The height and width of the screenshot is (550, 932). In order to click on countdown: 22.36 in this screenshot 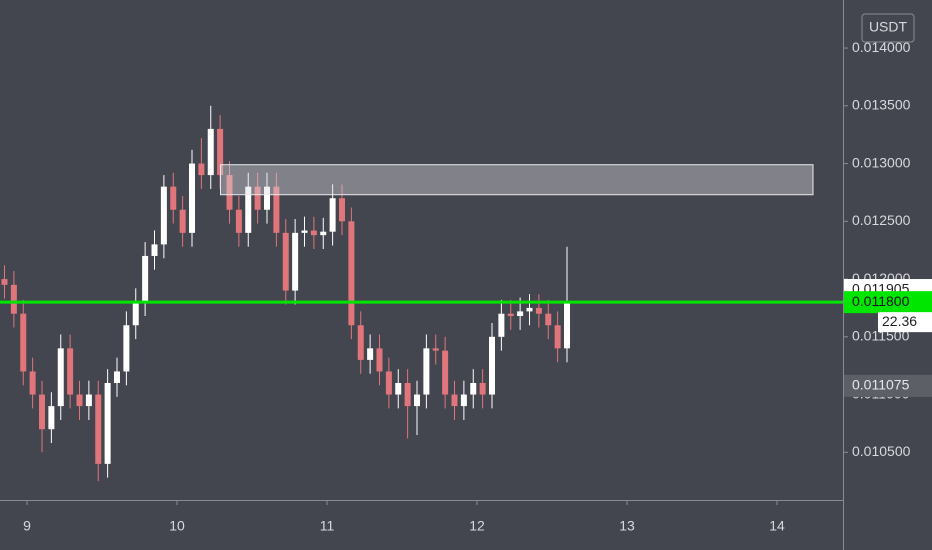, I will do `click(899, 321)`.